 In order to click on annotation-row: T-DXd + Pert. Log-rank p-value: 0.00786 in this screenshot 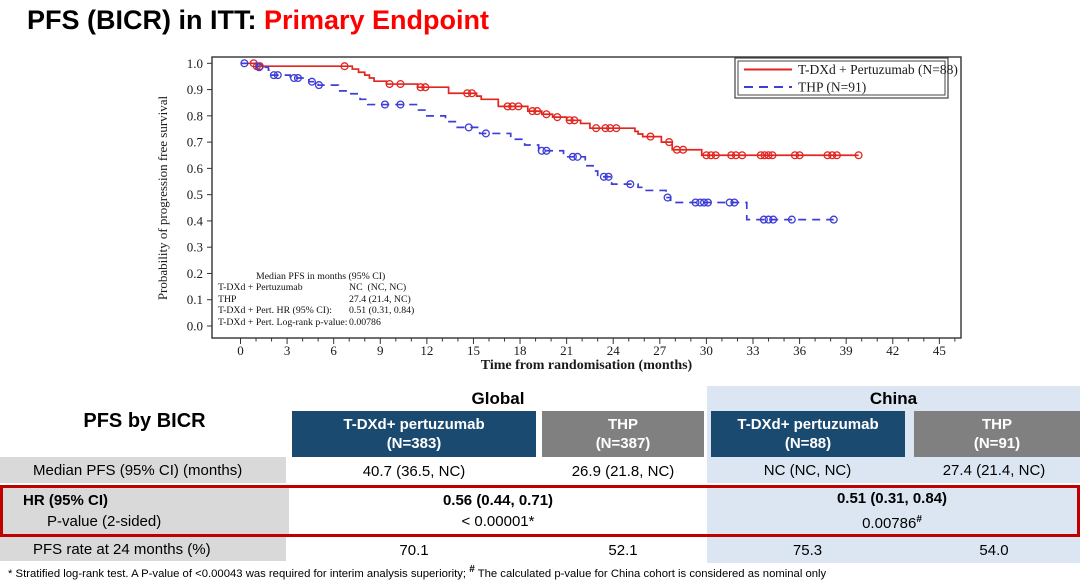, I will do `click(299, 322)`.